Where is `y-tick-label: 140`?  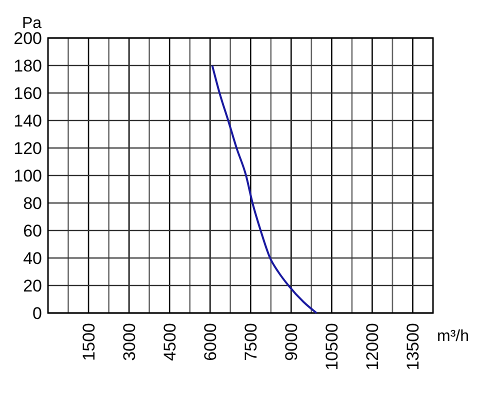
y-tick-label: 140 is located at coordinates (28, 121).